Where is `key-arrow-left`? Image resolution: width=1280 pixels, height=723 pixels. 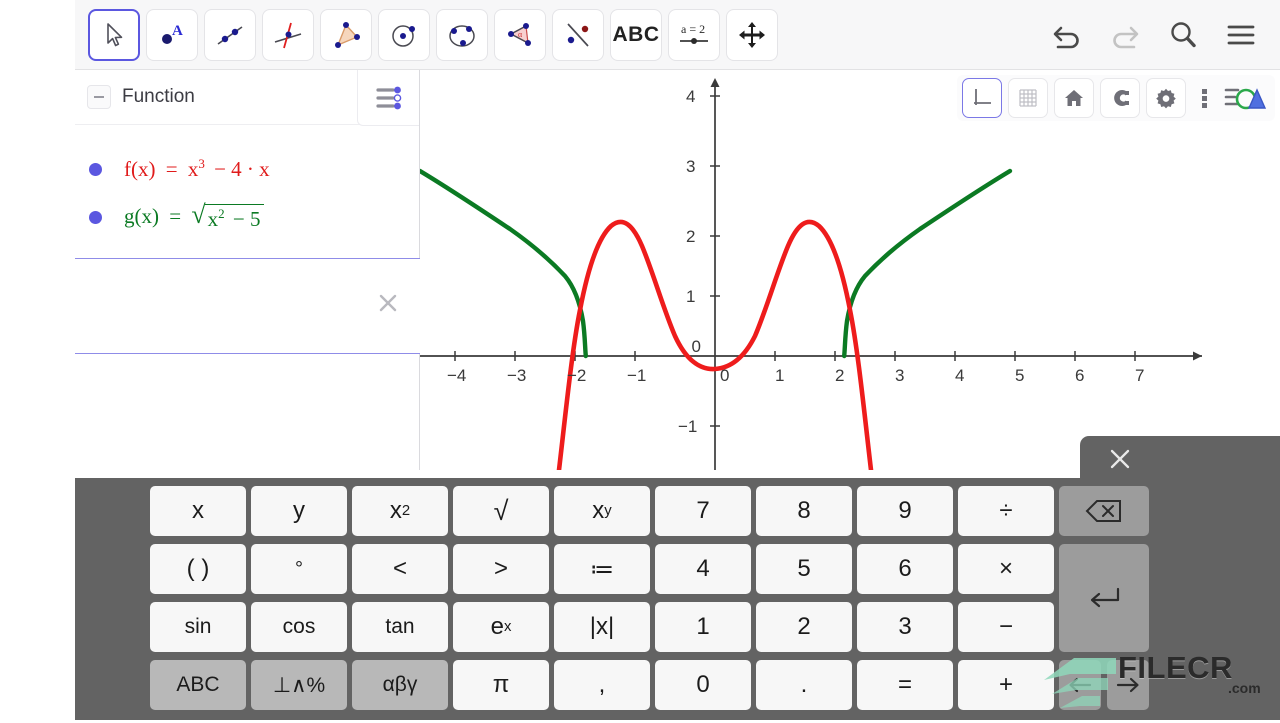
key-arrow-left is located at coordinates (1080, 685).